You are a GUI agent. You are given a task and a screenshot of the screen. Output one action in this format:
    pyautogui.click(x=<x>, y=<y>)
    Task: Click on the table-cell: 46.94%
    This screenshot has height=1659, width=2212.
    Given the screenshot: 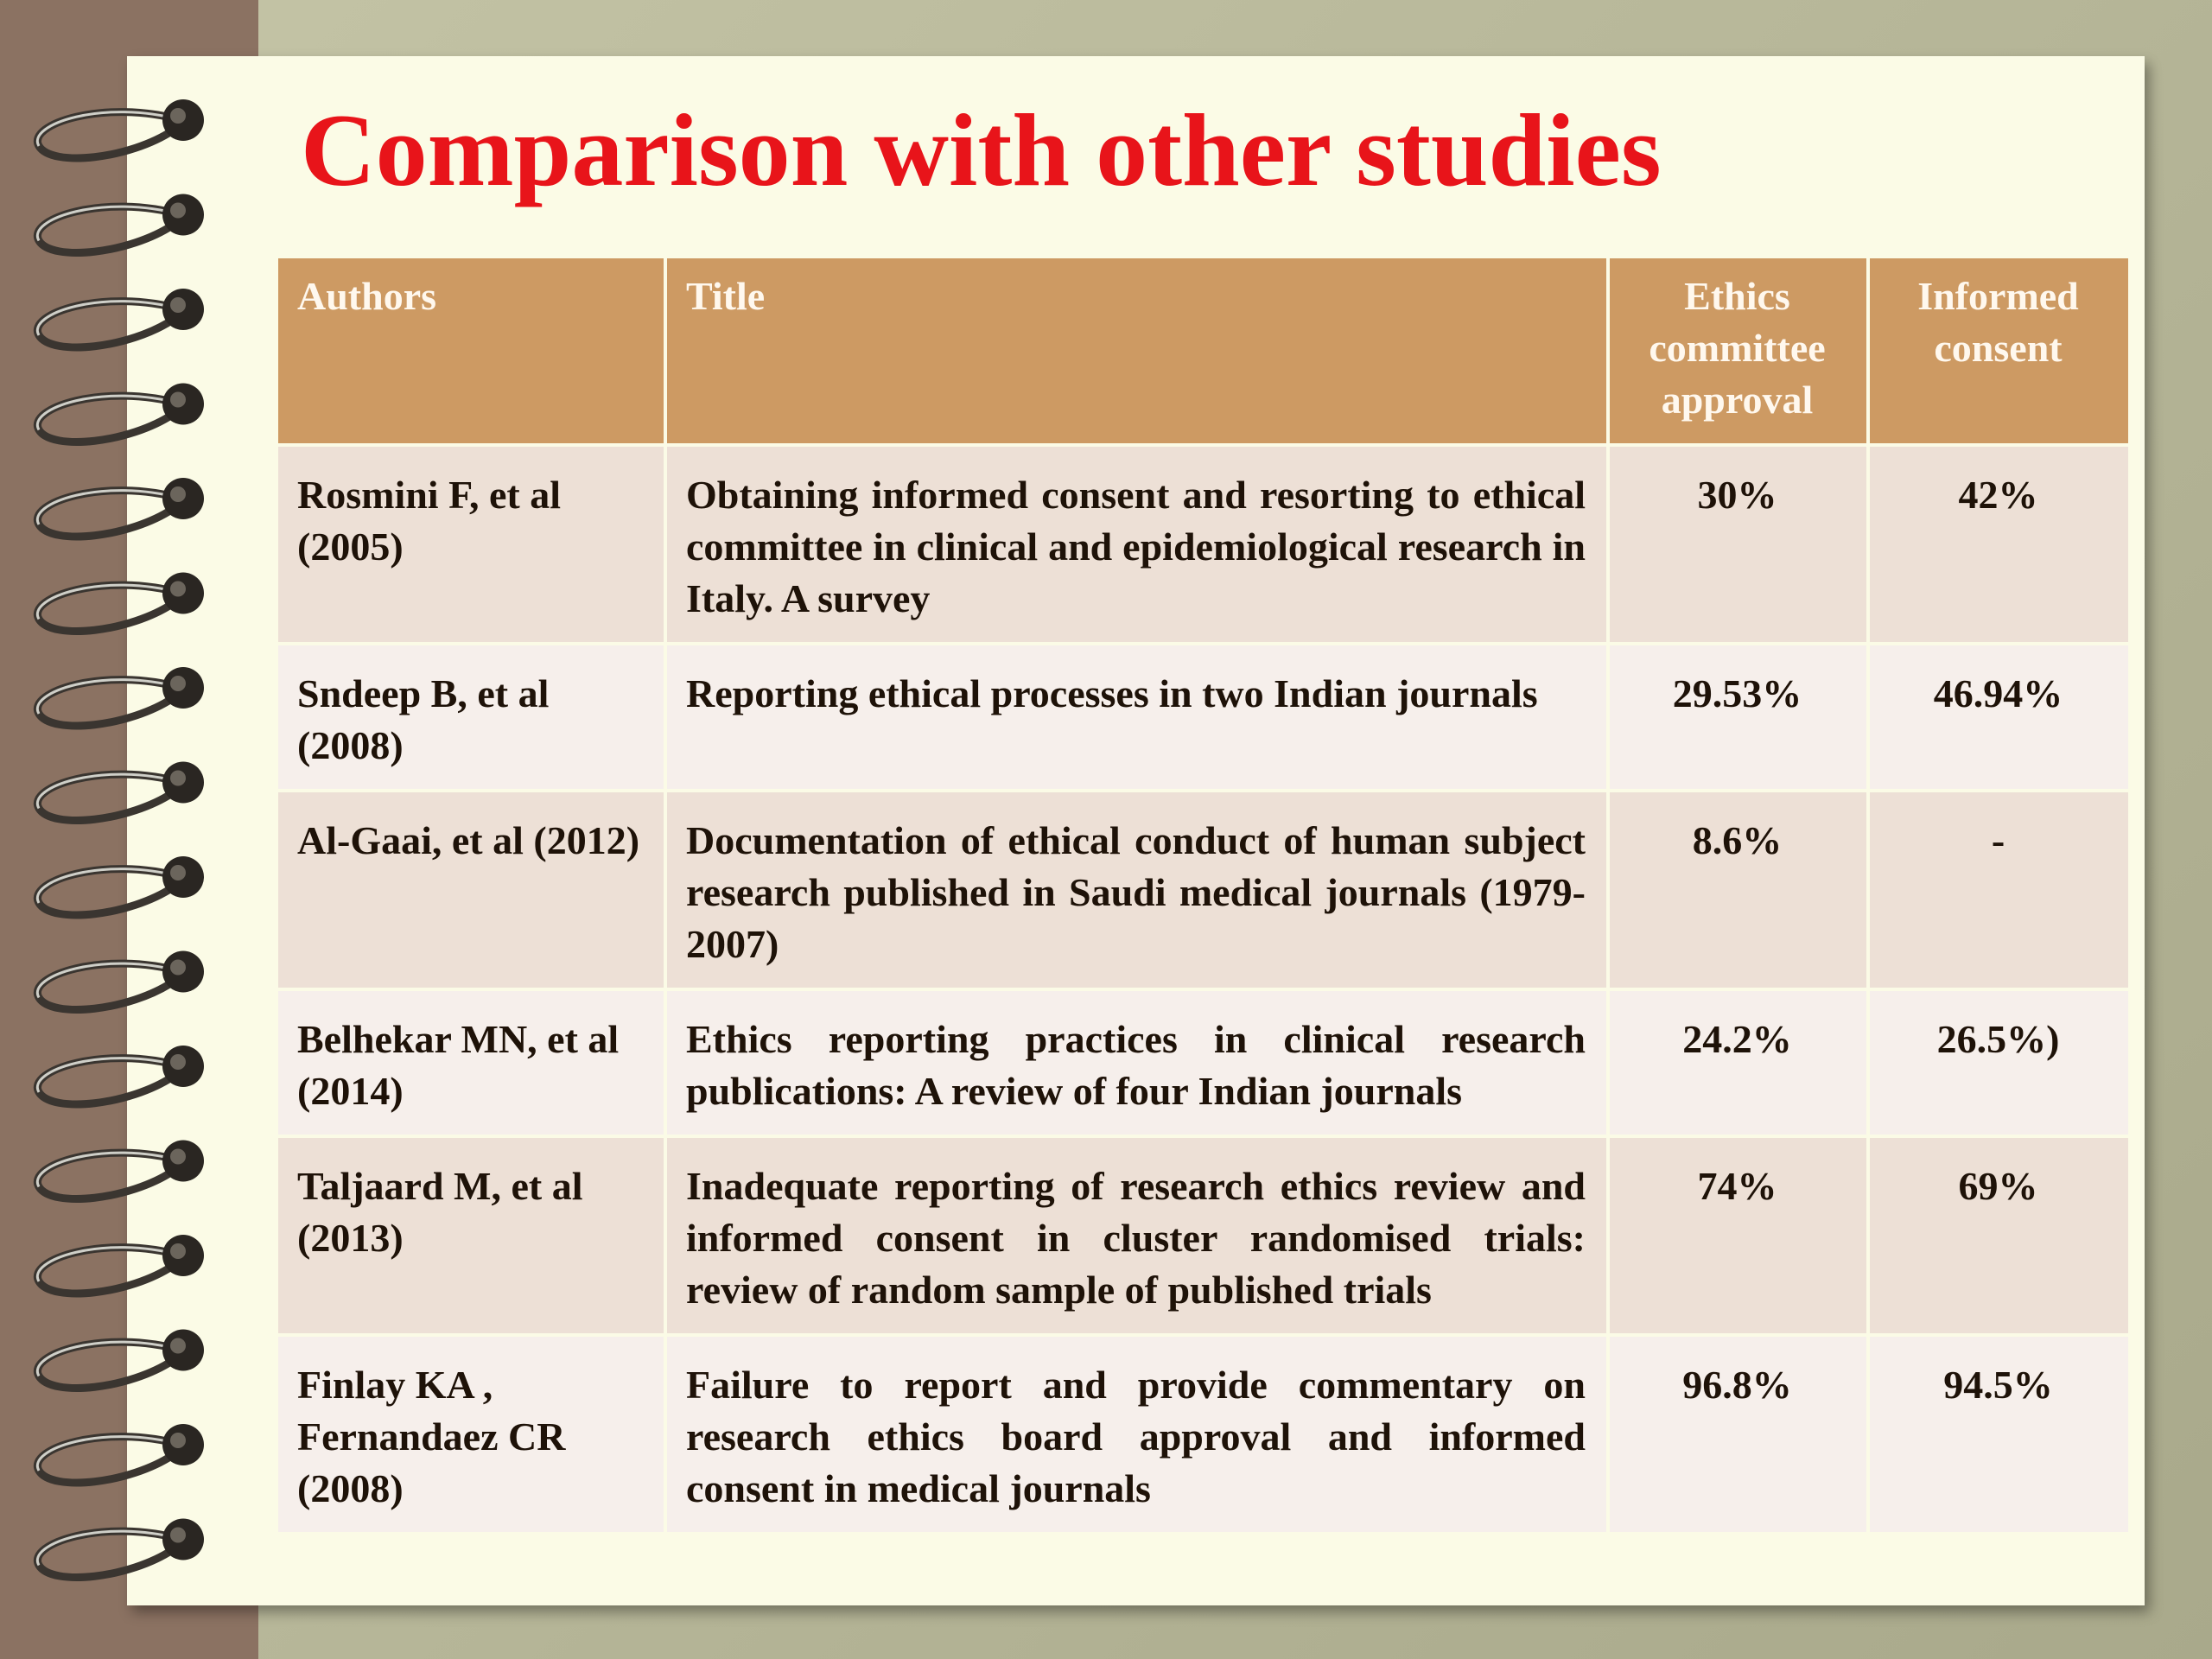 What is the action you would take?
    pyautogui.click(x=1999, y=717)
    